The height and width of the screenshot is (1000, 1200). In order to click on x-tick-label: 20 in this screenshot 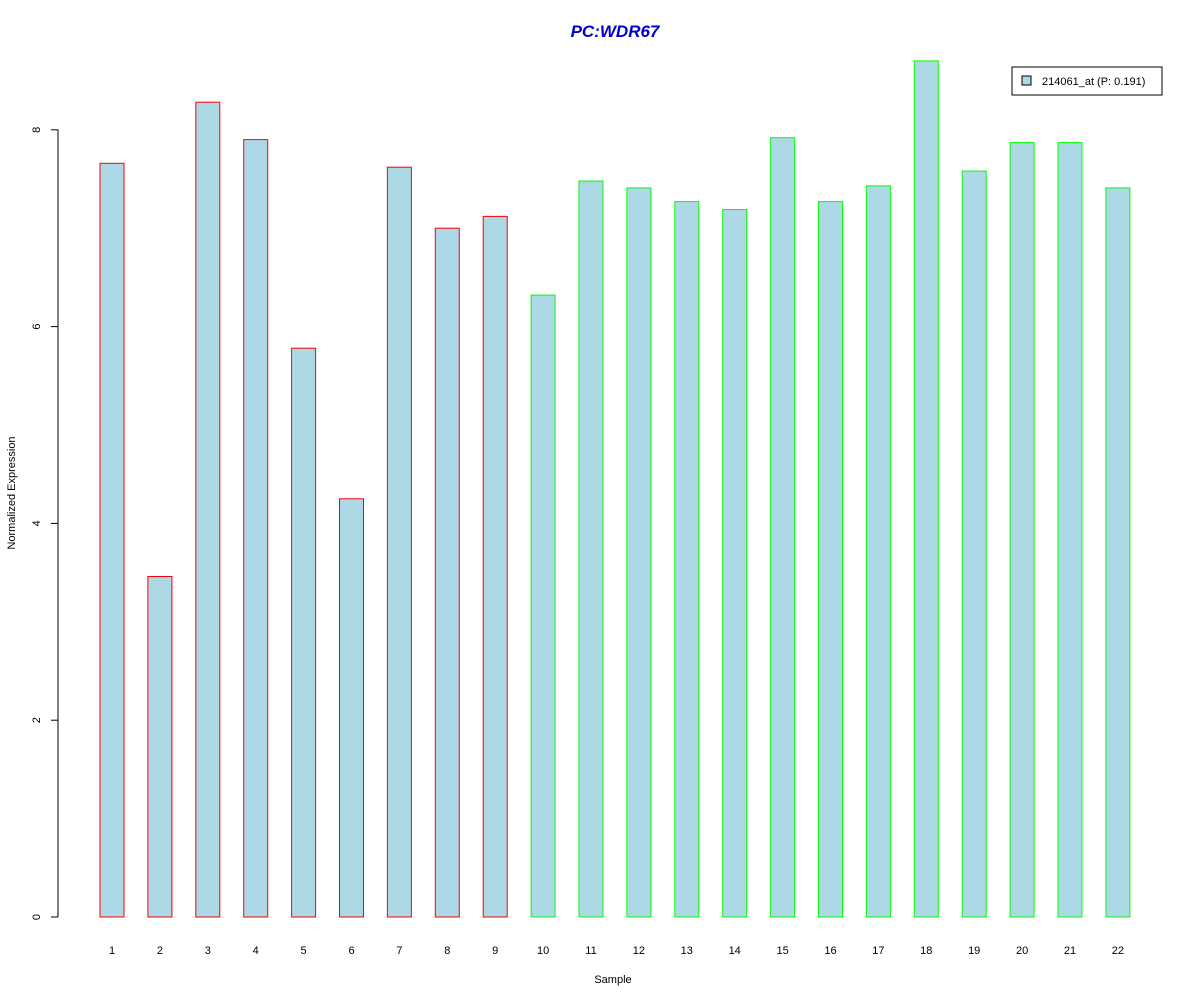, I will do `click(1022, 951)`.